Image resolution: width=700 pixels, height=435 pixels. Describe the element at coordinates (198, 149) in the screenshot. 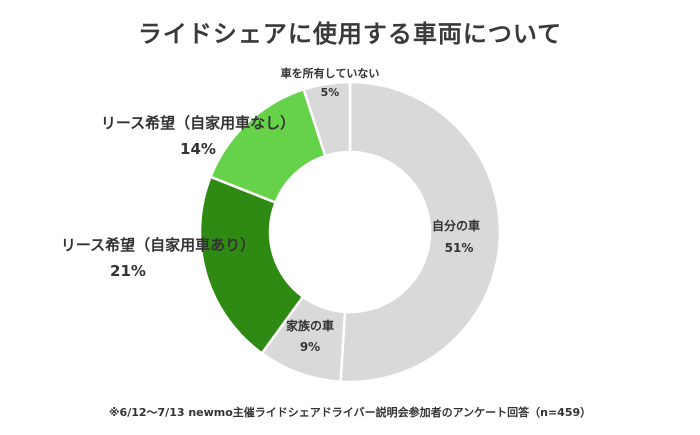

I see `slice-value-lease-without-car: 14%` at that location.